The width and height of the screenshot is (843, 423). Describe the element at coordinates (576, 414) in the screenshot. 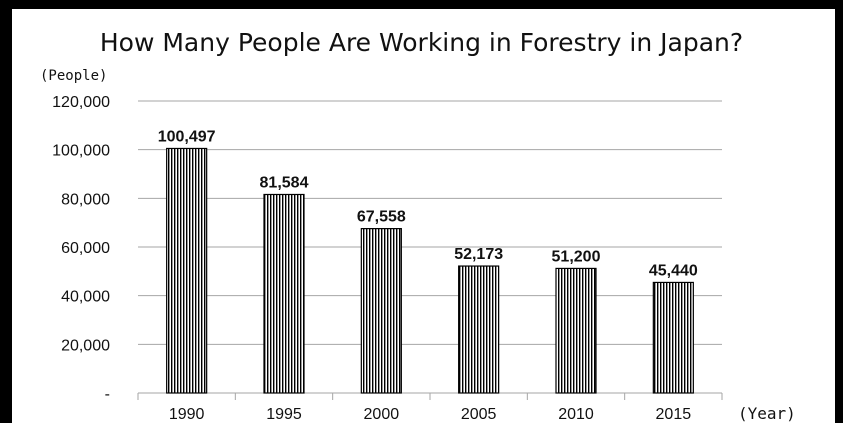

I see `x-tick-label: 2010` at that location.